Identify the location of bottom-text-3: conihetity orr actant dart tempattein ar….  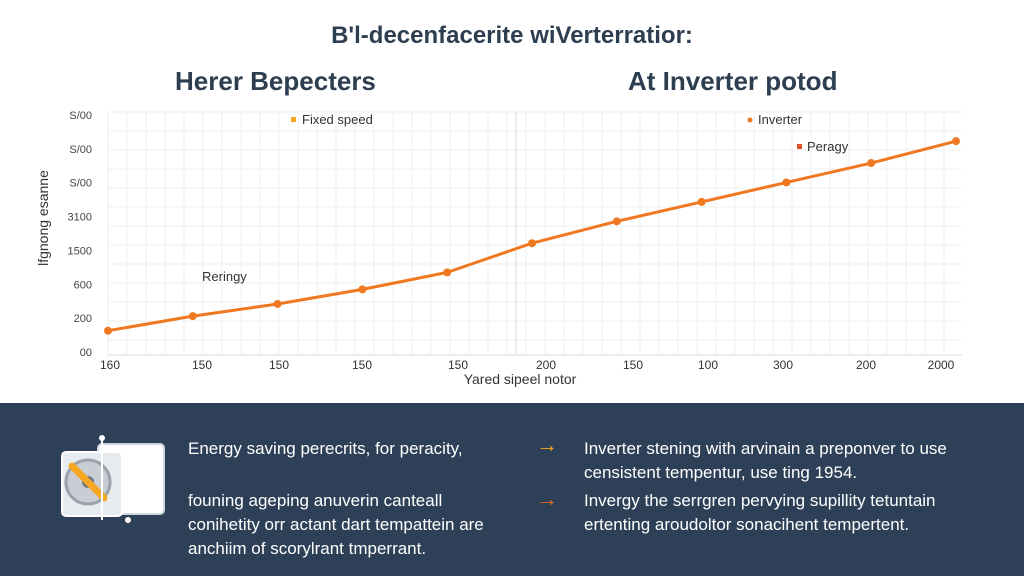
(336, 536).